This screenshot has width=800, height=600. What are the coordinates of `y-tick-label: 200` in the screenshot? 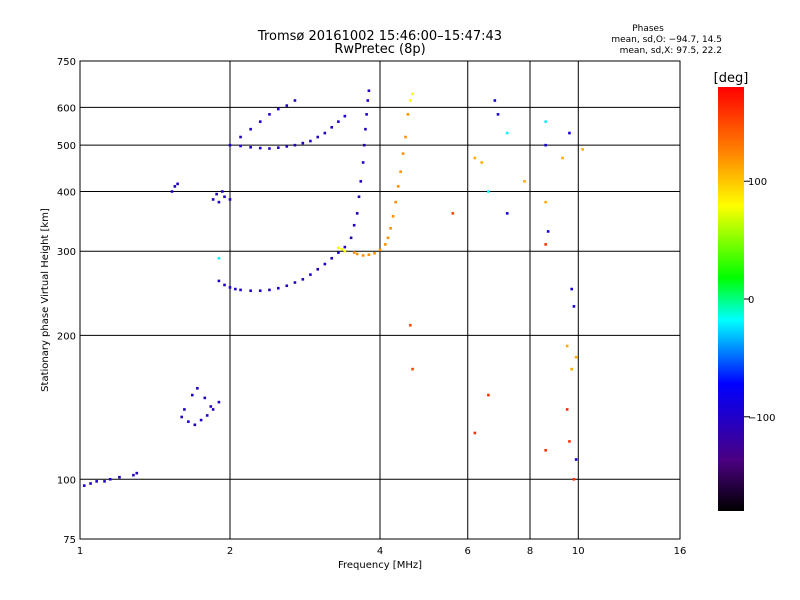 It's located at (66, 336).